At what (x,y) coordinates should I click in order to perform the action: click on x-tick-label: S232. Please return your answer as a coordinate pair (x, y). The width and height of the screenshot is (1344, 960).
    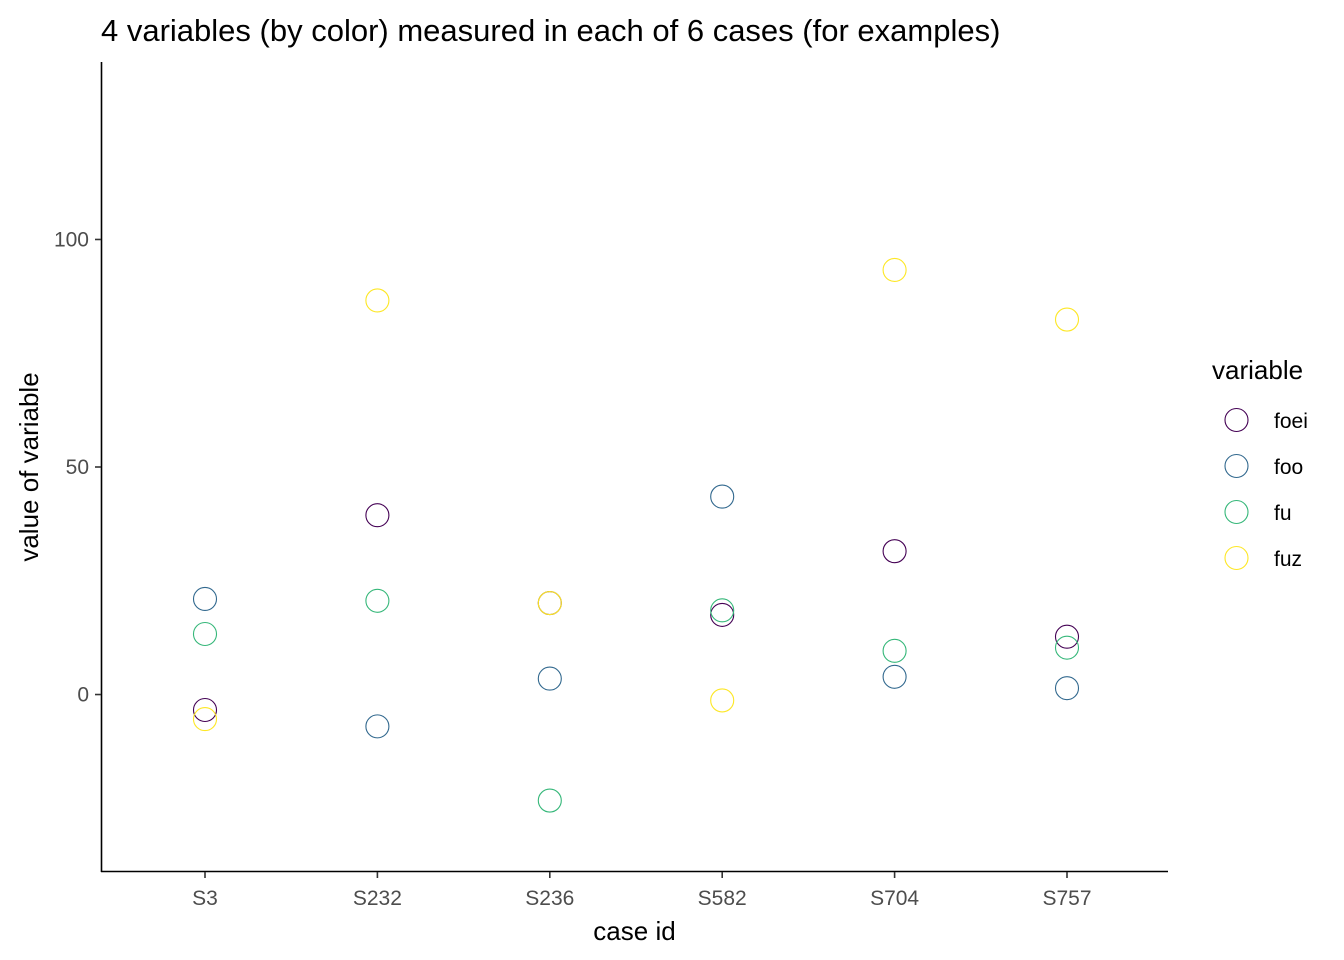
    Looking at the image, I should click on (377, 898).